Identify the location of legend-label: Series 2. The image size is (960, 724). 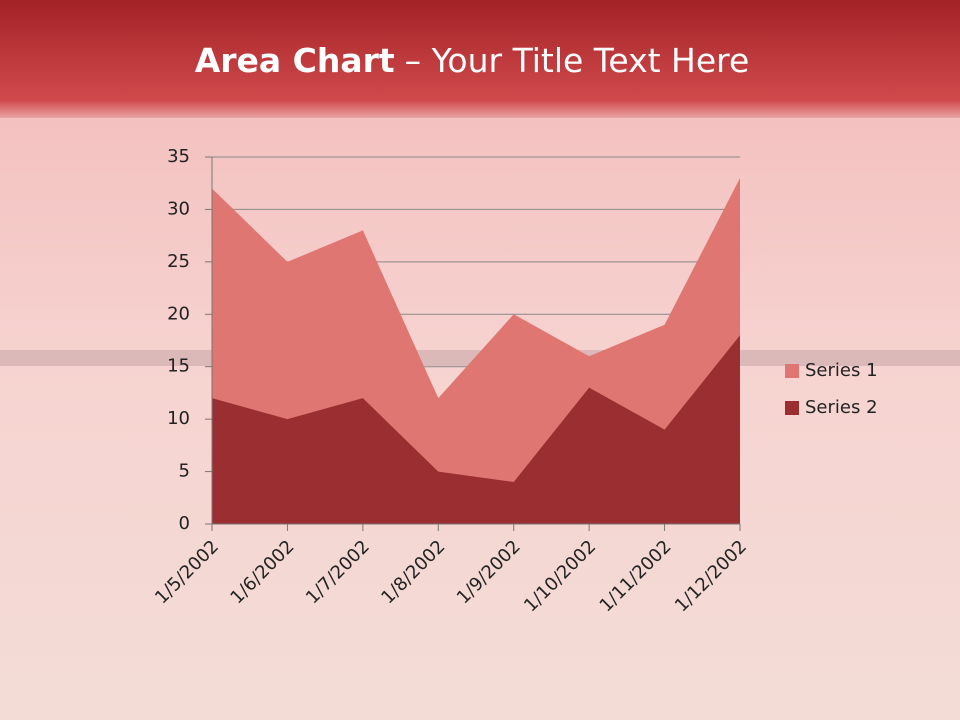
(841, 407).